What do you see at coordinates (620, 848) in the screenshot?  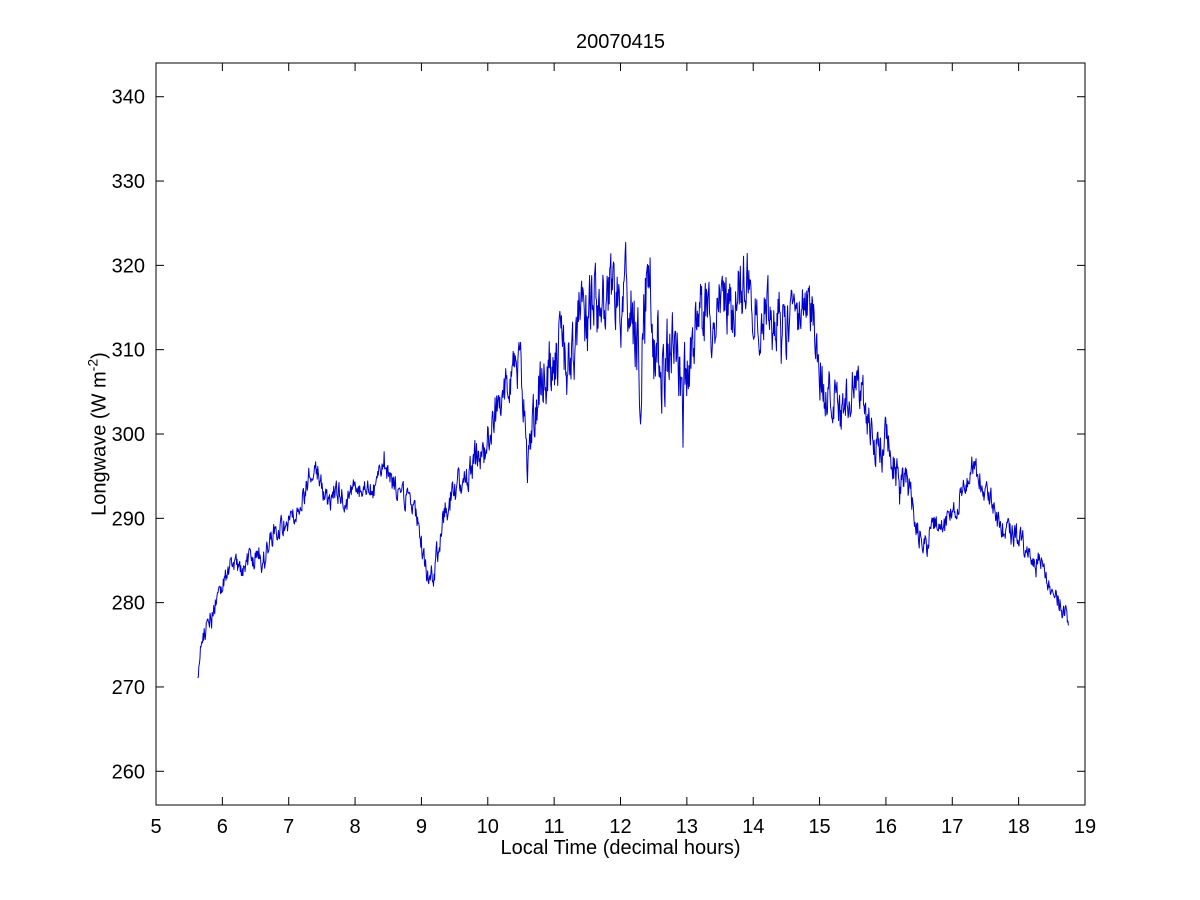 I see `x-axis-label: Local Time (decimal hours)` at bounding box center [620, 848].